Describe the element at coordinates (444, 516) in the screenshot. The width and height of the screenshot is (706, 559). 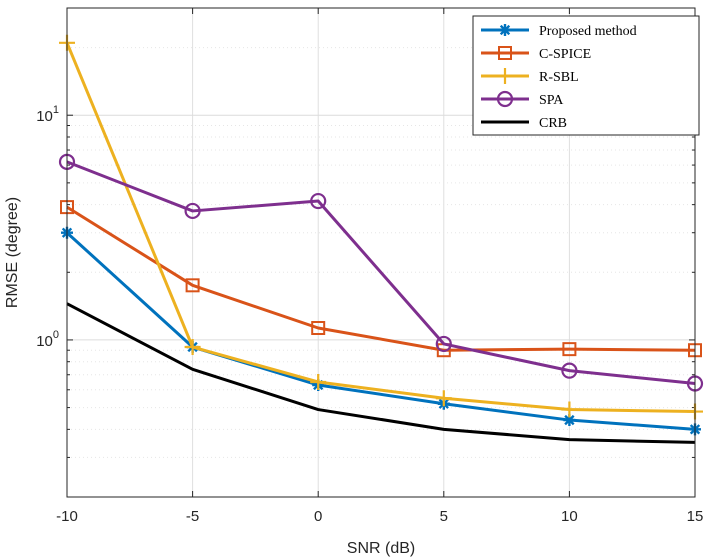
I see `x-tick-label: 5` at that location.